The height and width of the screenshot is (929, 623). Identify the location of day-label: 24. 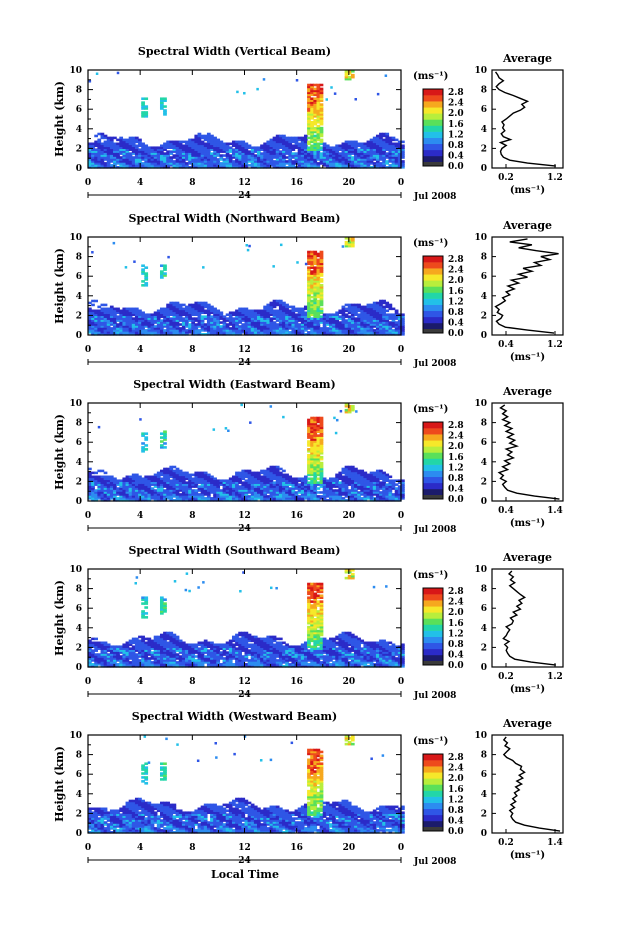
(244, 196).